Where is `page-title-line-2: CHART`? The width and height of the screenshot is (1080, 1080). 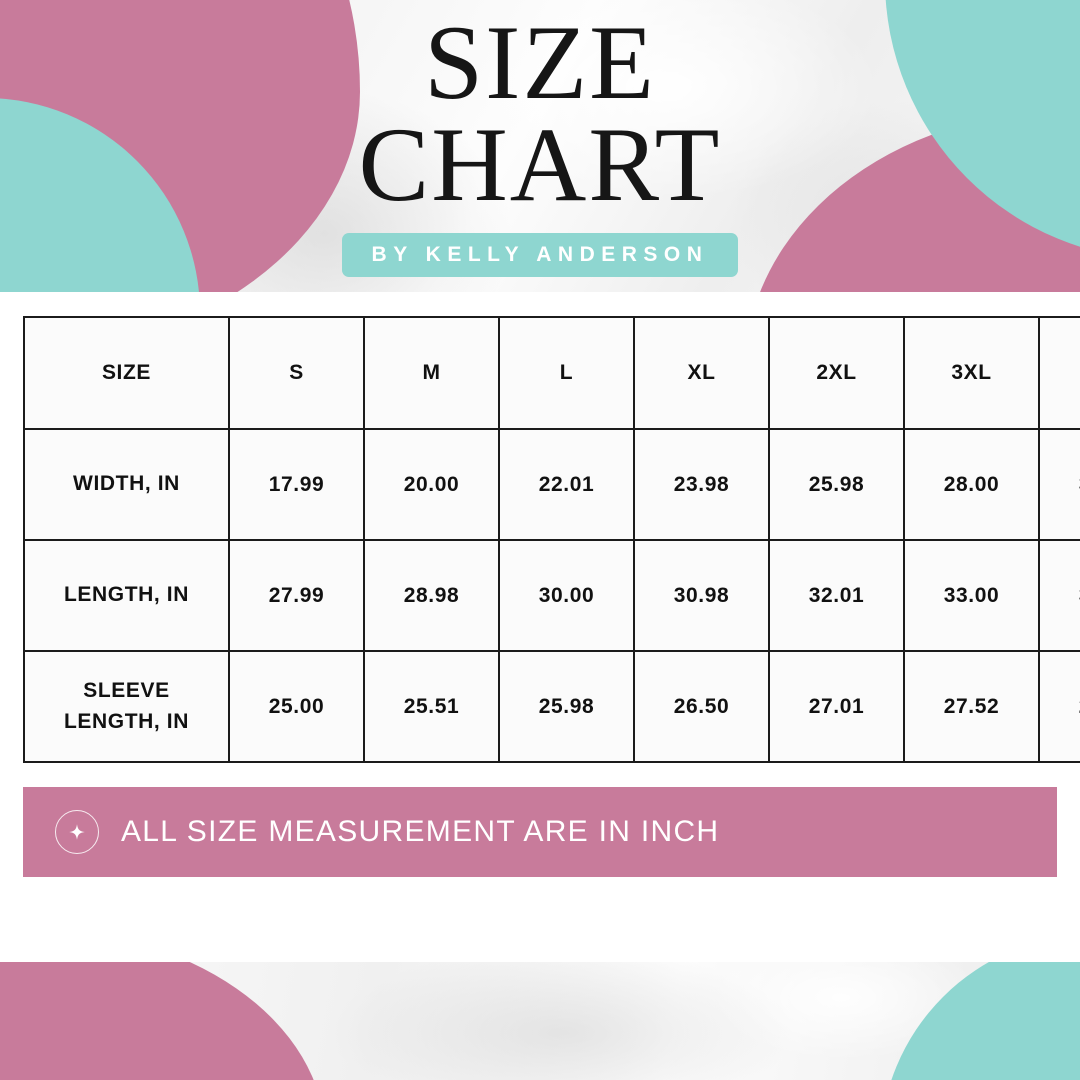 page-title-line-2: CHART is located at coordinates (540, 164).